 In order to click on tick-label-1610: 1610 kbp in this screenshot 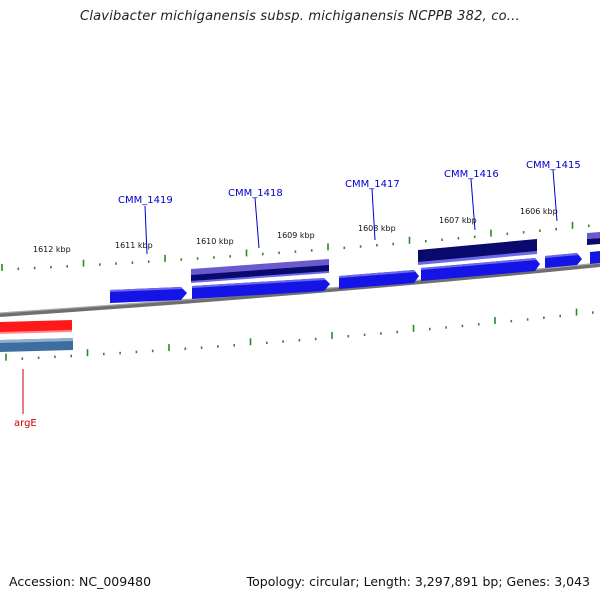, I will do `click(215, 241)`.